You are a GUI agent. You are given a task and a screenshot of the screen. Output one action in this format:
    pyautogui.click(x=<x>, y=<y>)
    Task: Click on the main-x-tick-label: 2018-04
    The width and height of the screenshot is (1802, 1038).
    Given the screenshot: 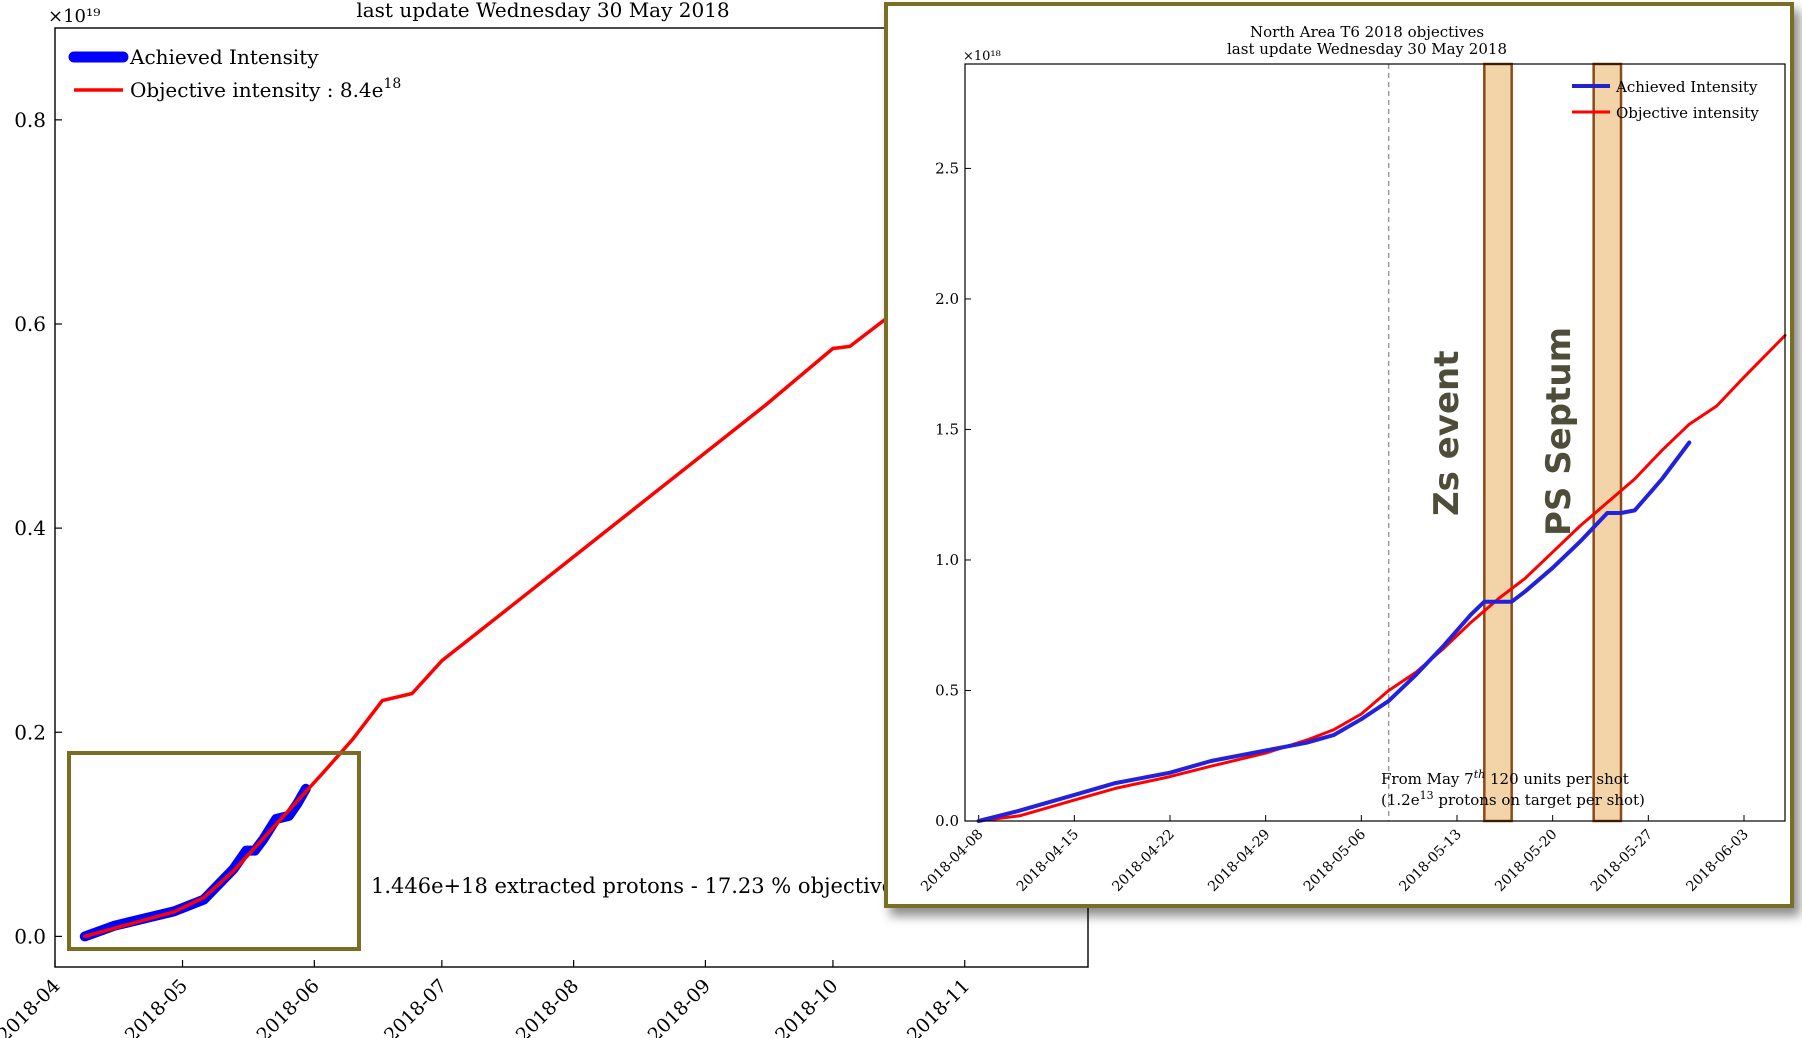 What is the action you would take?
    pyautogui.click(x=32, y=1006)
    